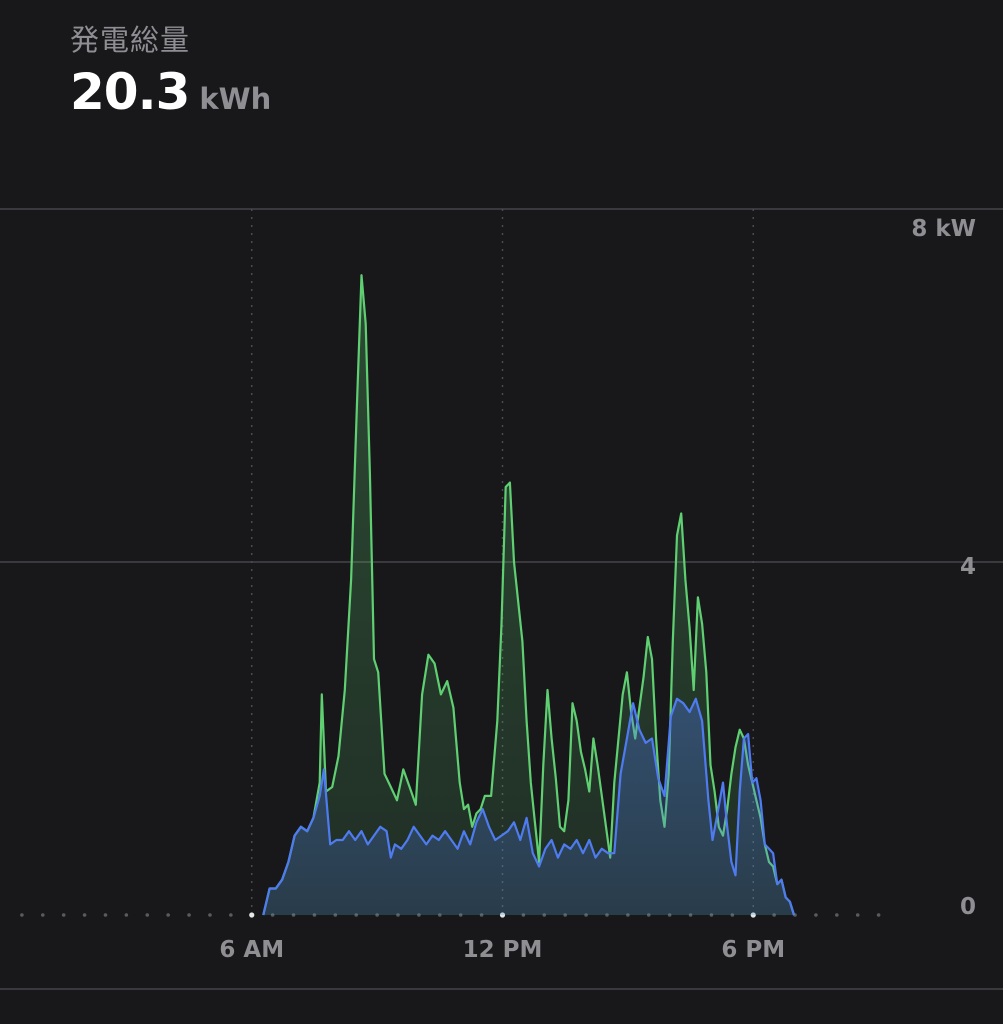  Describe the element at coordinates (753, 950) in the screenshot. I see `x-tick-label: 6 PM` at that location.